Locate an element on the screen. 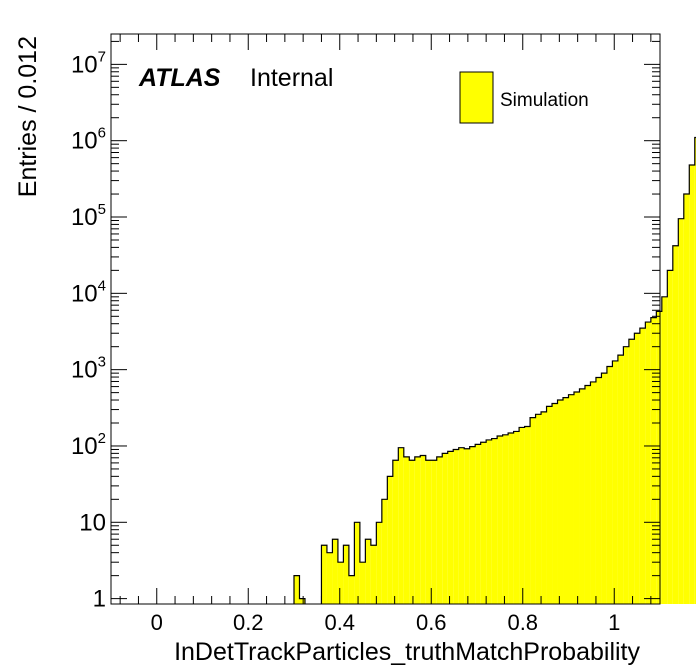  legend-label: Simulation is located at coordinates (544, 100).